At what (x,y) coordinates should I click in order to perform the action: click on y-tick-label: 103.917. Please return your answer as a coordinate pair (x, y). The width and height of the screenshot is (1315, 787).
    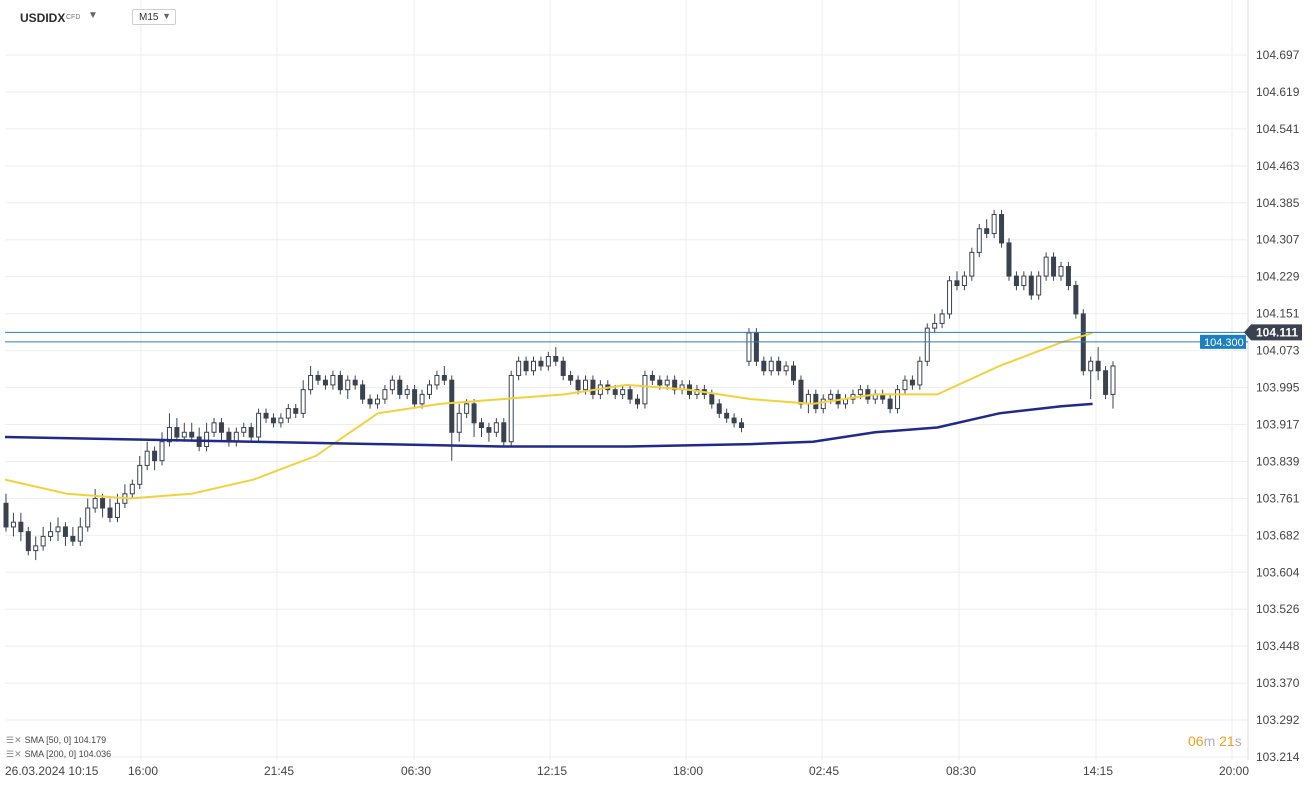
    Looking at the image, I should click on (1278, 424).